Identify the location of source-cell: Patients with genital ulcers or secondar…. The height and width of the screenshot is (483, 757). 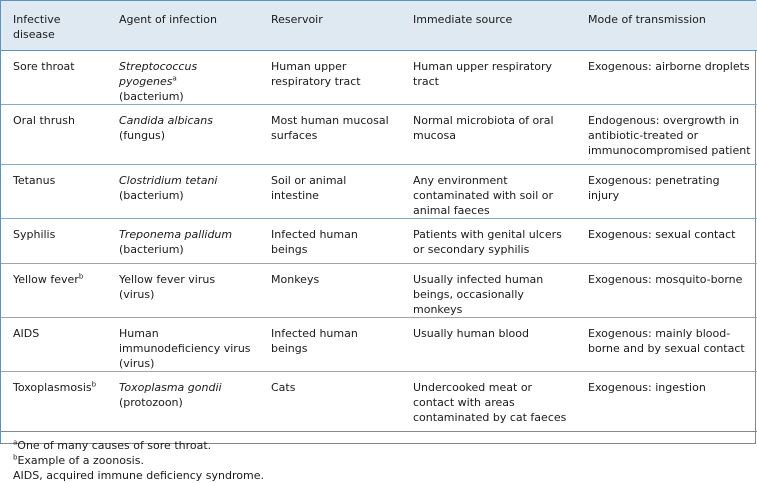
(488, 241).